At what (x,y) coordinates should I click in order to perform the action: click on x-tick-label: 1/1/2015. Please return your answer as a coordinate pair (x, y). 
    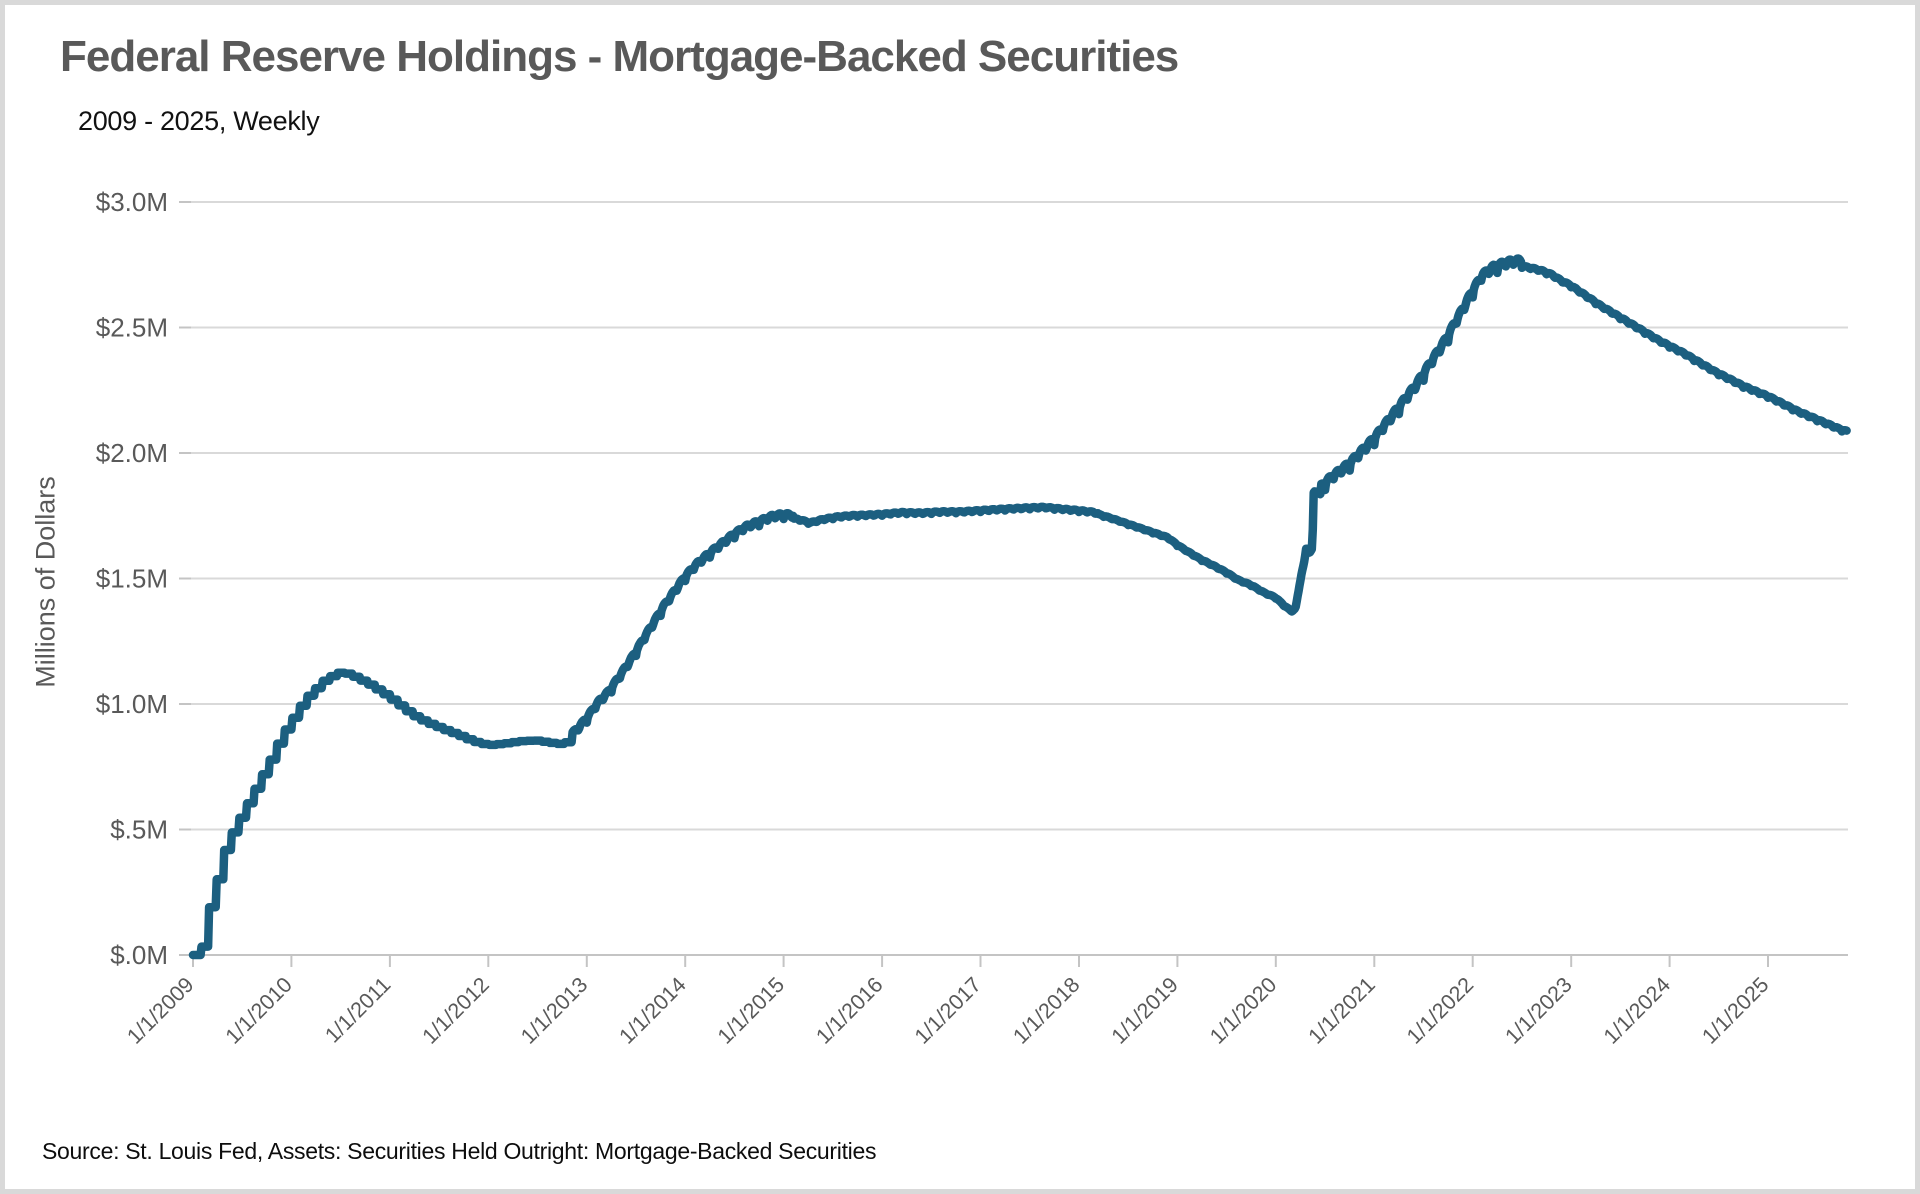
    Looking at the image, I should click on (751, 1011).